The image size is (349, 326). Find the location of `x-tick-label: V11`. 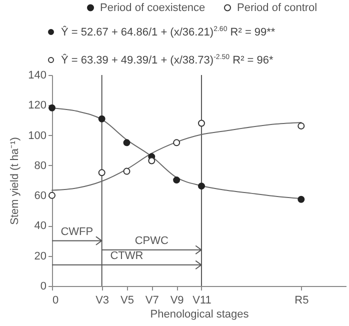

x-tick-label: V11 is located at coordinates (202, 300).